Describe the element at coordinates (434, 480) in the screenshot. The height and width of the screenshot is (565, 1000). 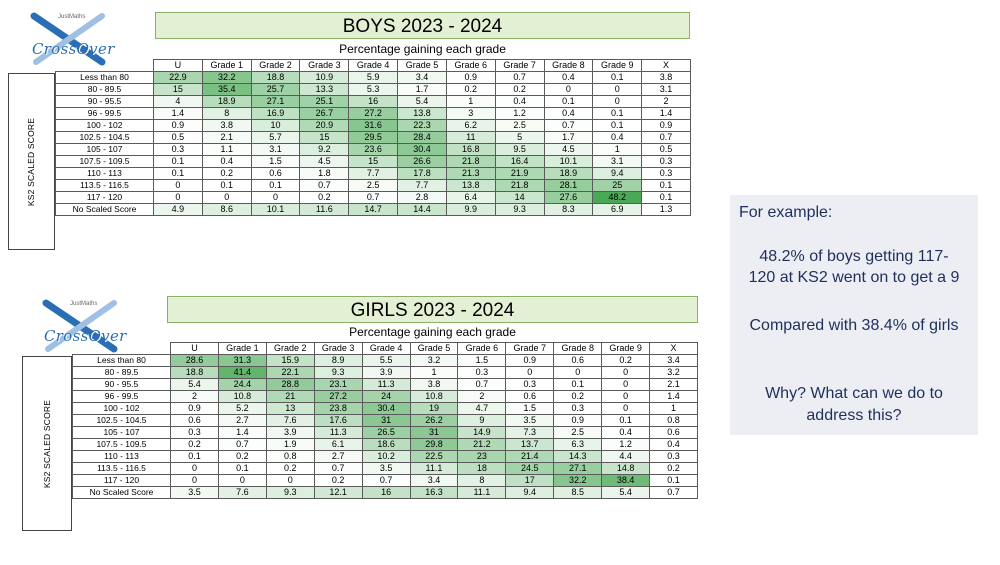
I see `table-cell: 3.4` at that location.